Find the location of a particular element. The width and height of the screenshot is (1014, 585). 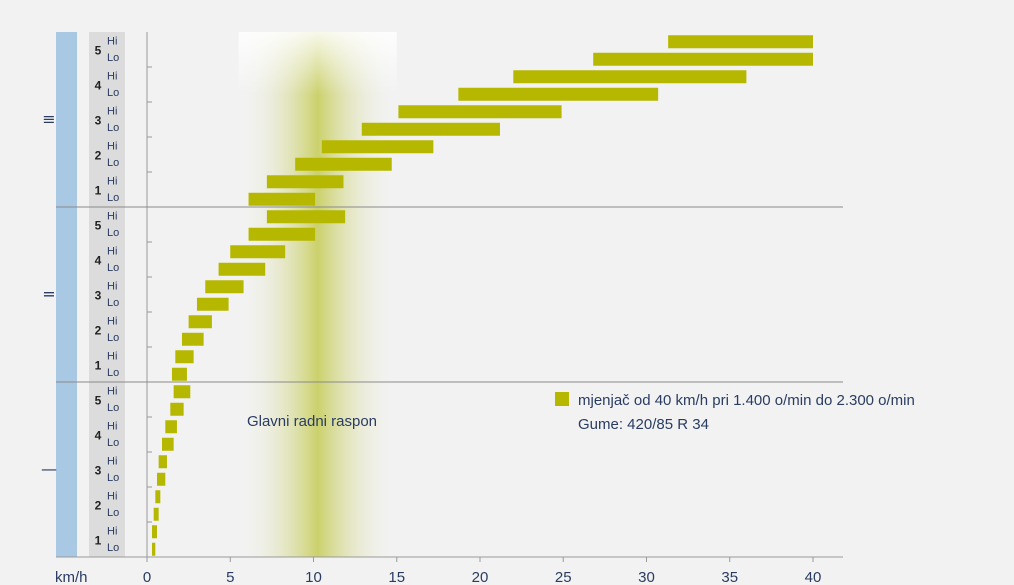

x-tick-label: 30 is located at coordinates (646, 577).